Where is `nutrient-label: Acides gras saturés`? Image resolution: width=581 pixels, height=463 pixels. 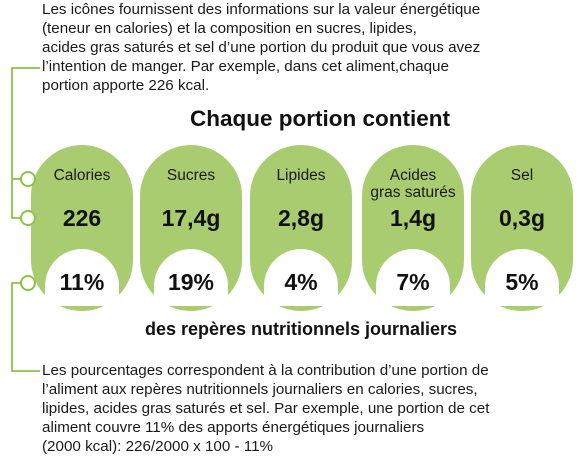 nutrient-label: Acides gras saturés is located at coordinates (413, 184).